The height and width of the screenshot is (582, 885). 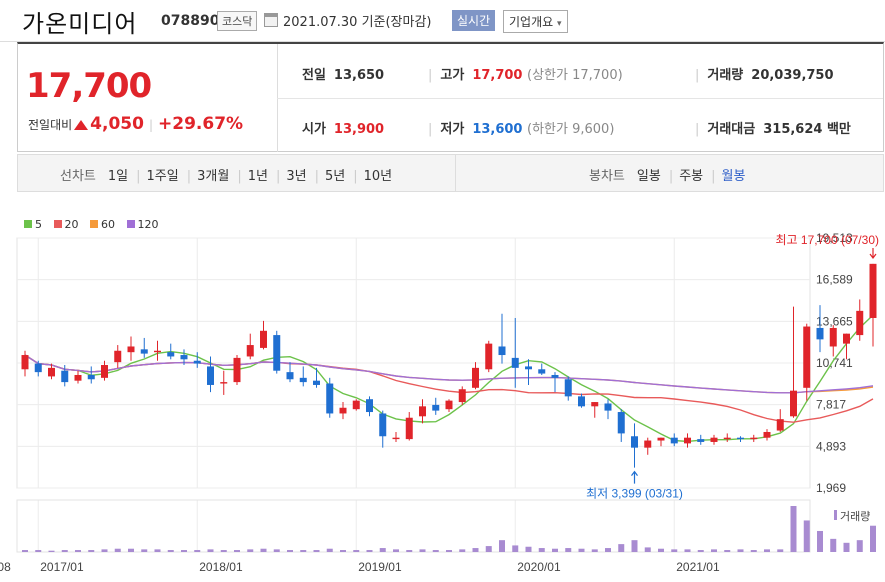 I want to click on period-3m: 3개월, so click(x=213, y=176).